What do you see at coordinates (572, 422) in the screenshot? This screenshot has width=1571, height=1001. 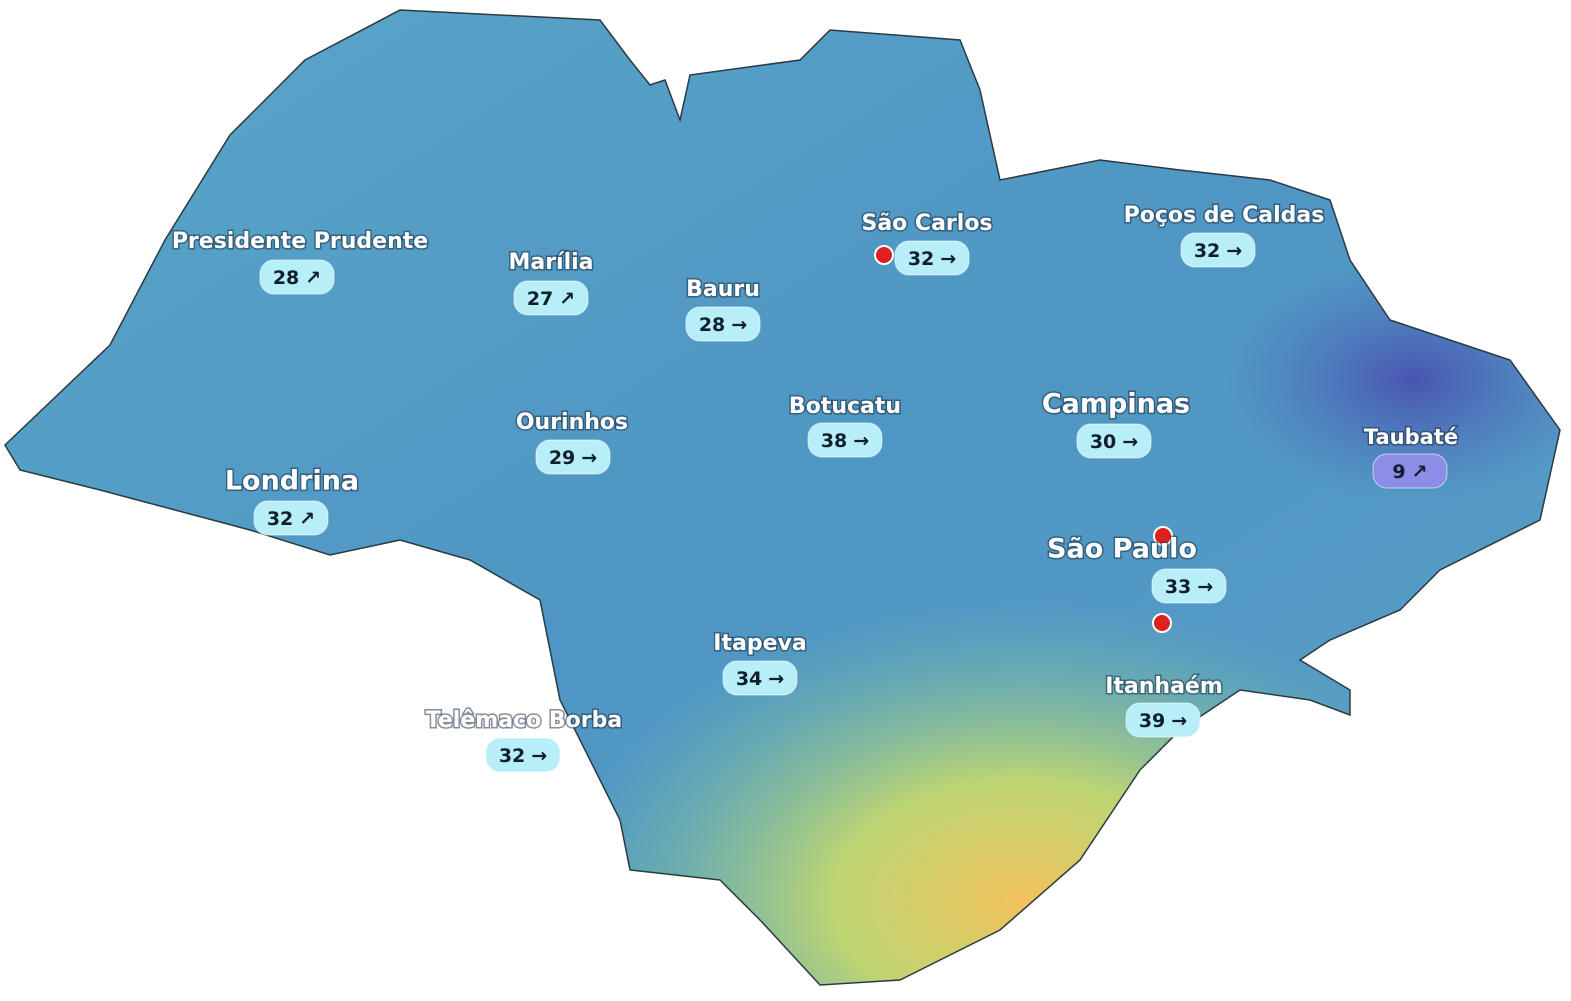 I see `city-name: Ourinhos` at bounding box center [572, 422].